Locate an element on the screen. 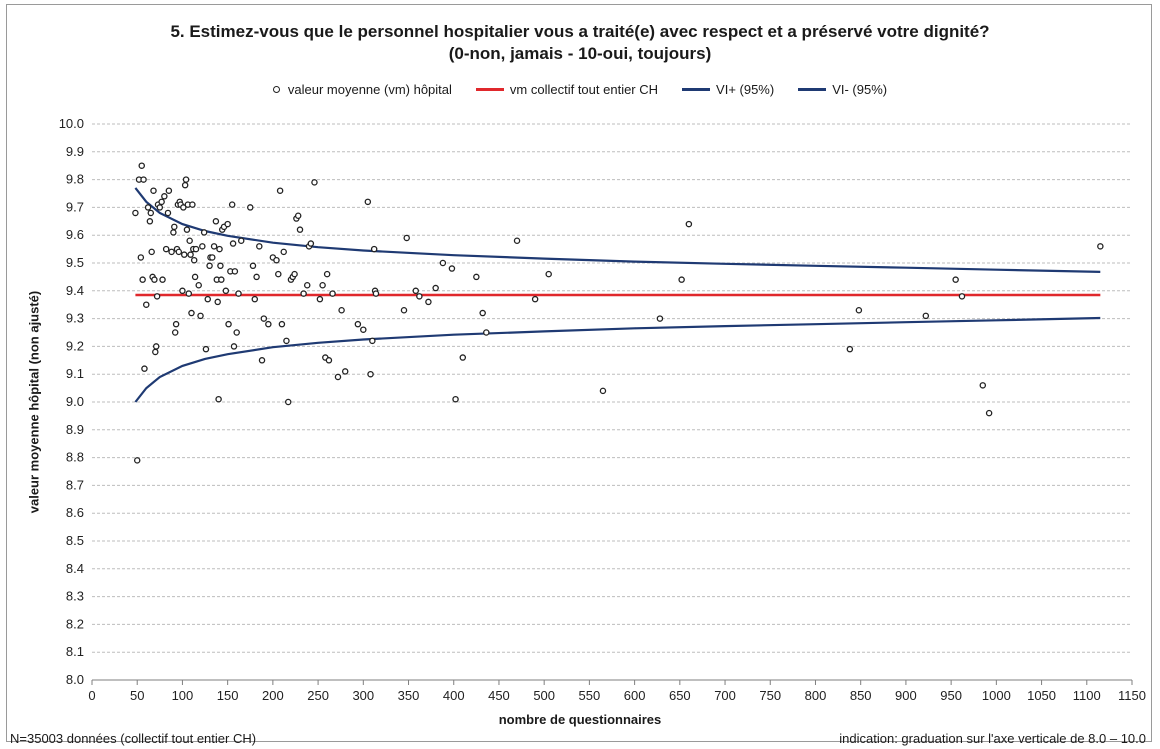  legend-item-ci-upper: VI+ (95%) is located at coordinates (728, 89).